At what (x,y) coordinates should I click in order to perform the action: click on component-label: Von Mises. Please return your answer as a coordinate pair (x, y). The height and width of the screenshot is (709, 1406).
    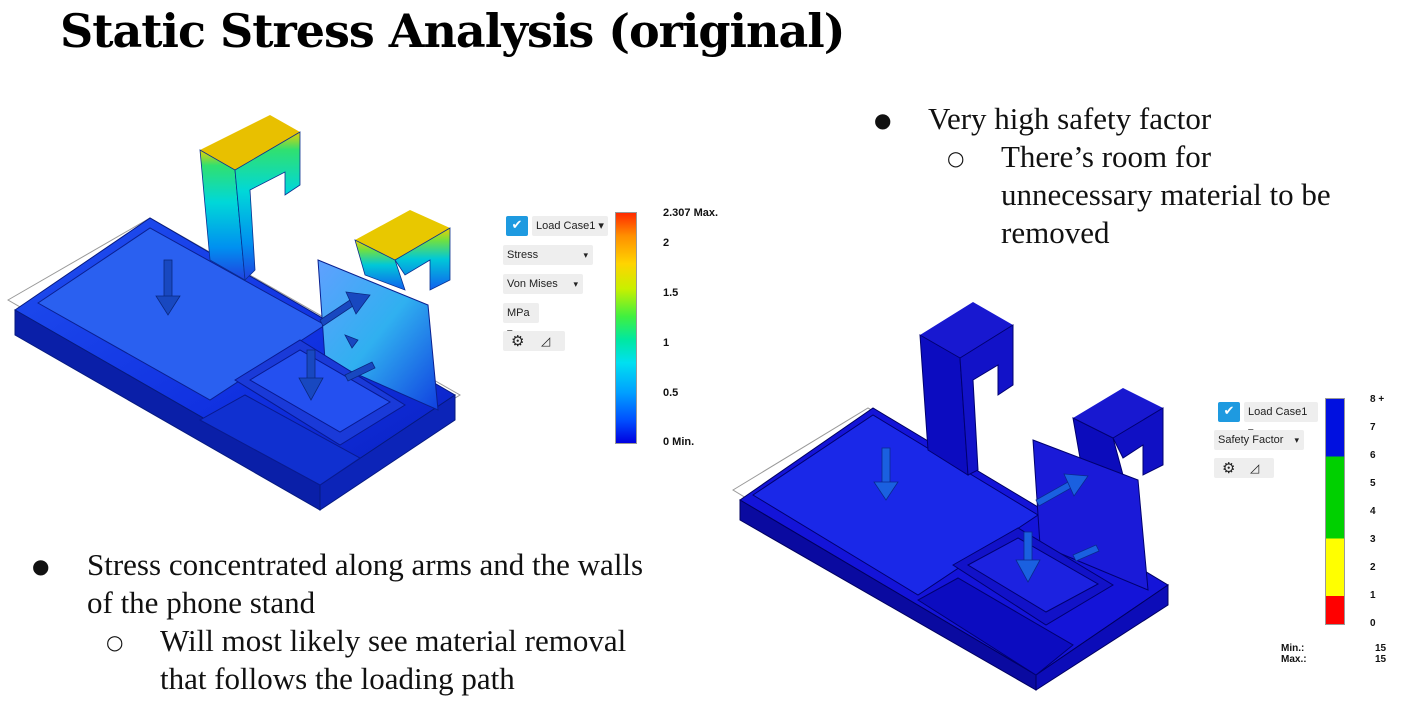
    Looking at the image, I should click on (532, 284).